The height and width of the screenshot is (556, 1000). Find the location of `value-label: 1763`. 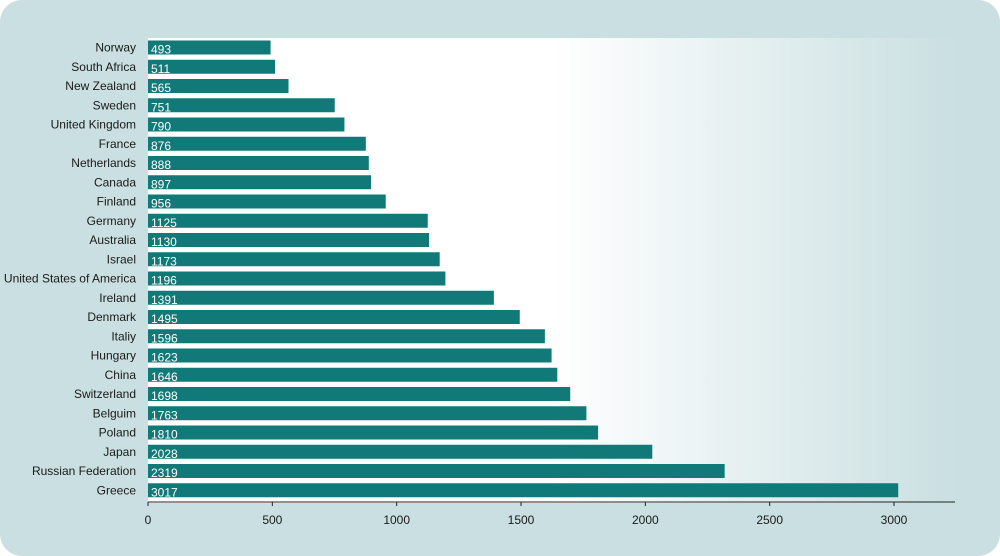

value-label: 1763 is located at coordinates (164, 415).